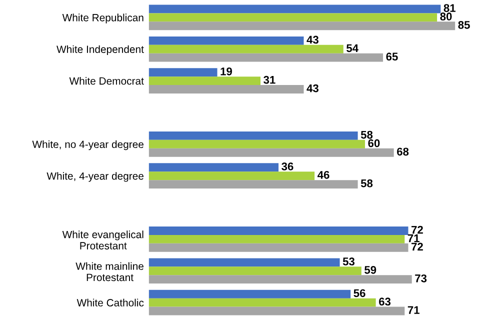 Image resolution: width=480 pixels, height=320 pixels. What do you see at coordinates (88, 145) in the screenshot?
I see `y-tick-label: White, no 4-year degree` at bounding box center [88, 145].